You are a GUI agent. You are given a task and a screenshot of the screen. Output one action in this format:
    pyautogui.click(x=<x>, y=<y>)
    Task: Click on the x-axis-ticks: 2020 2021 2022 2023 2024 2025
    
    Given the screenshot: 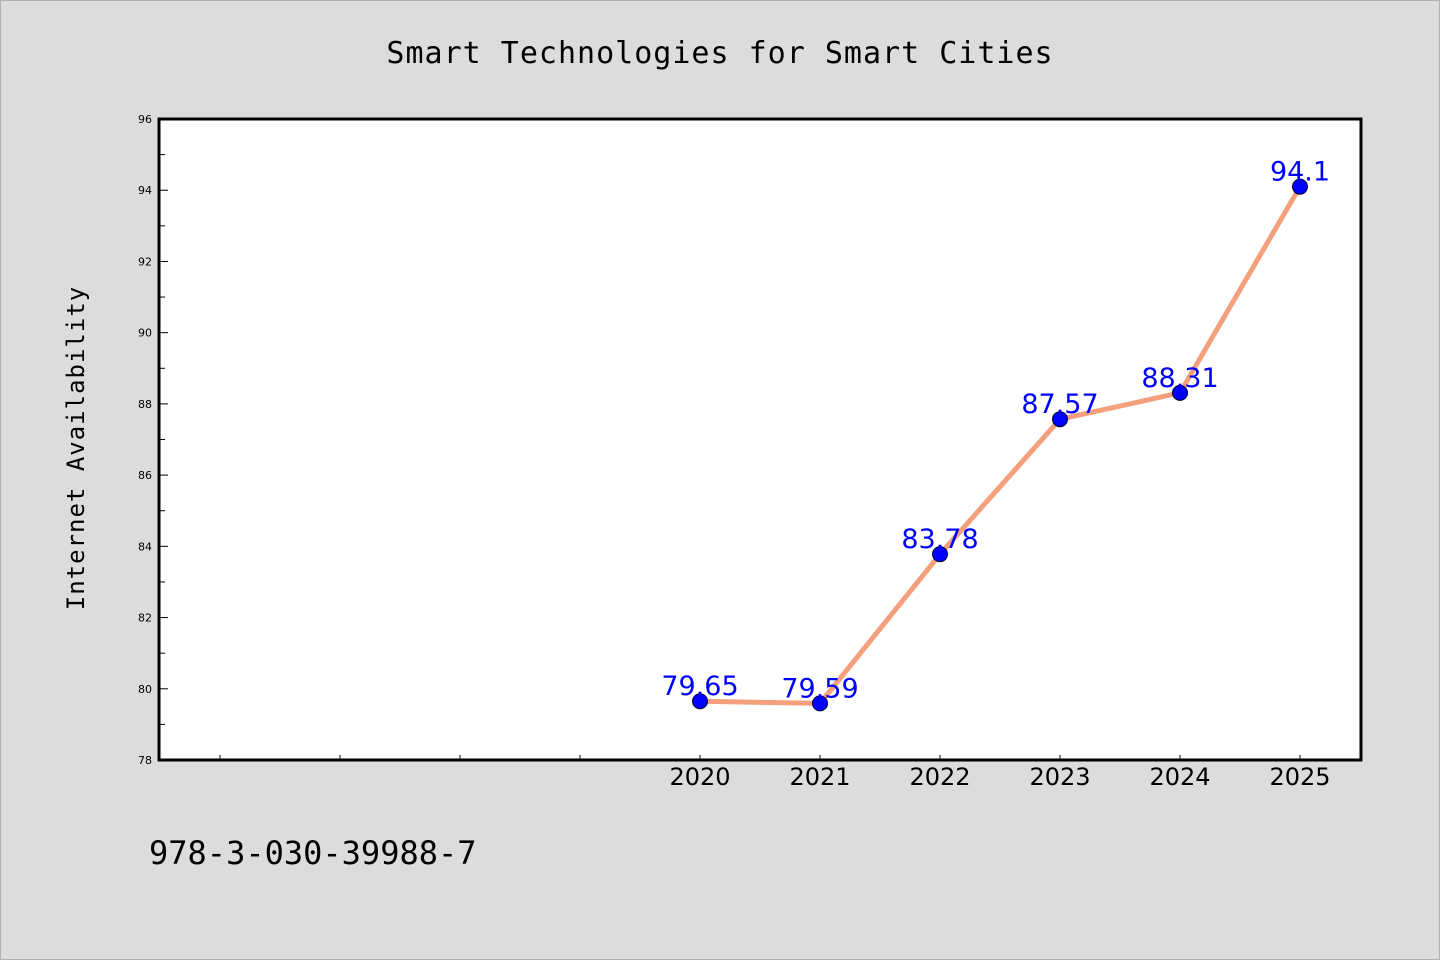 What is the action you would take?
    pyautogui.click(x=775, y=773)
    